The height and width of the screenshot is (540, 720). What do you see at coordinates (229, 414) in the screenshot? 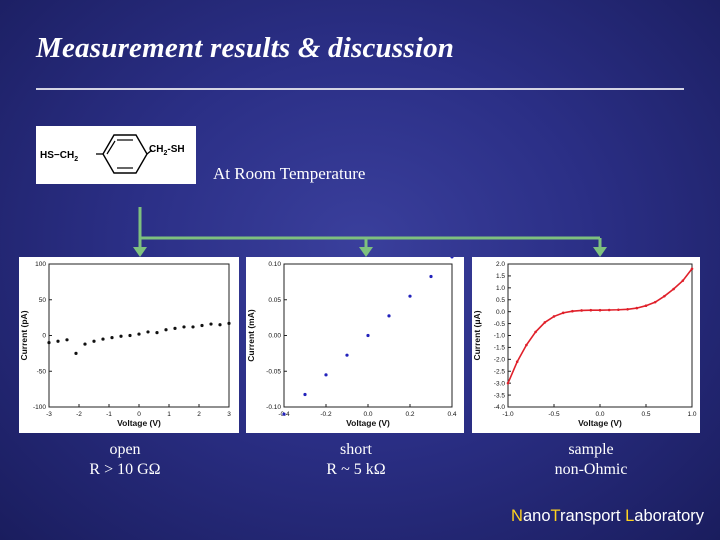
I see `x-tick-label: 3` at bounding box center [229, 414].